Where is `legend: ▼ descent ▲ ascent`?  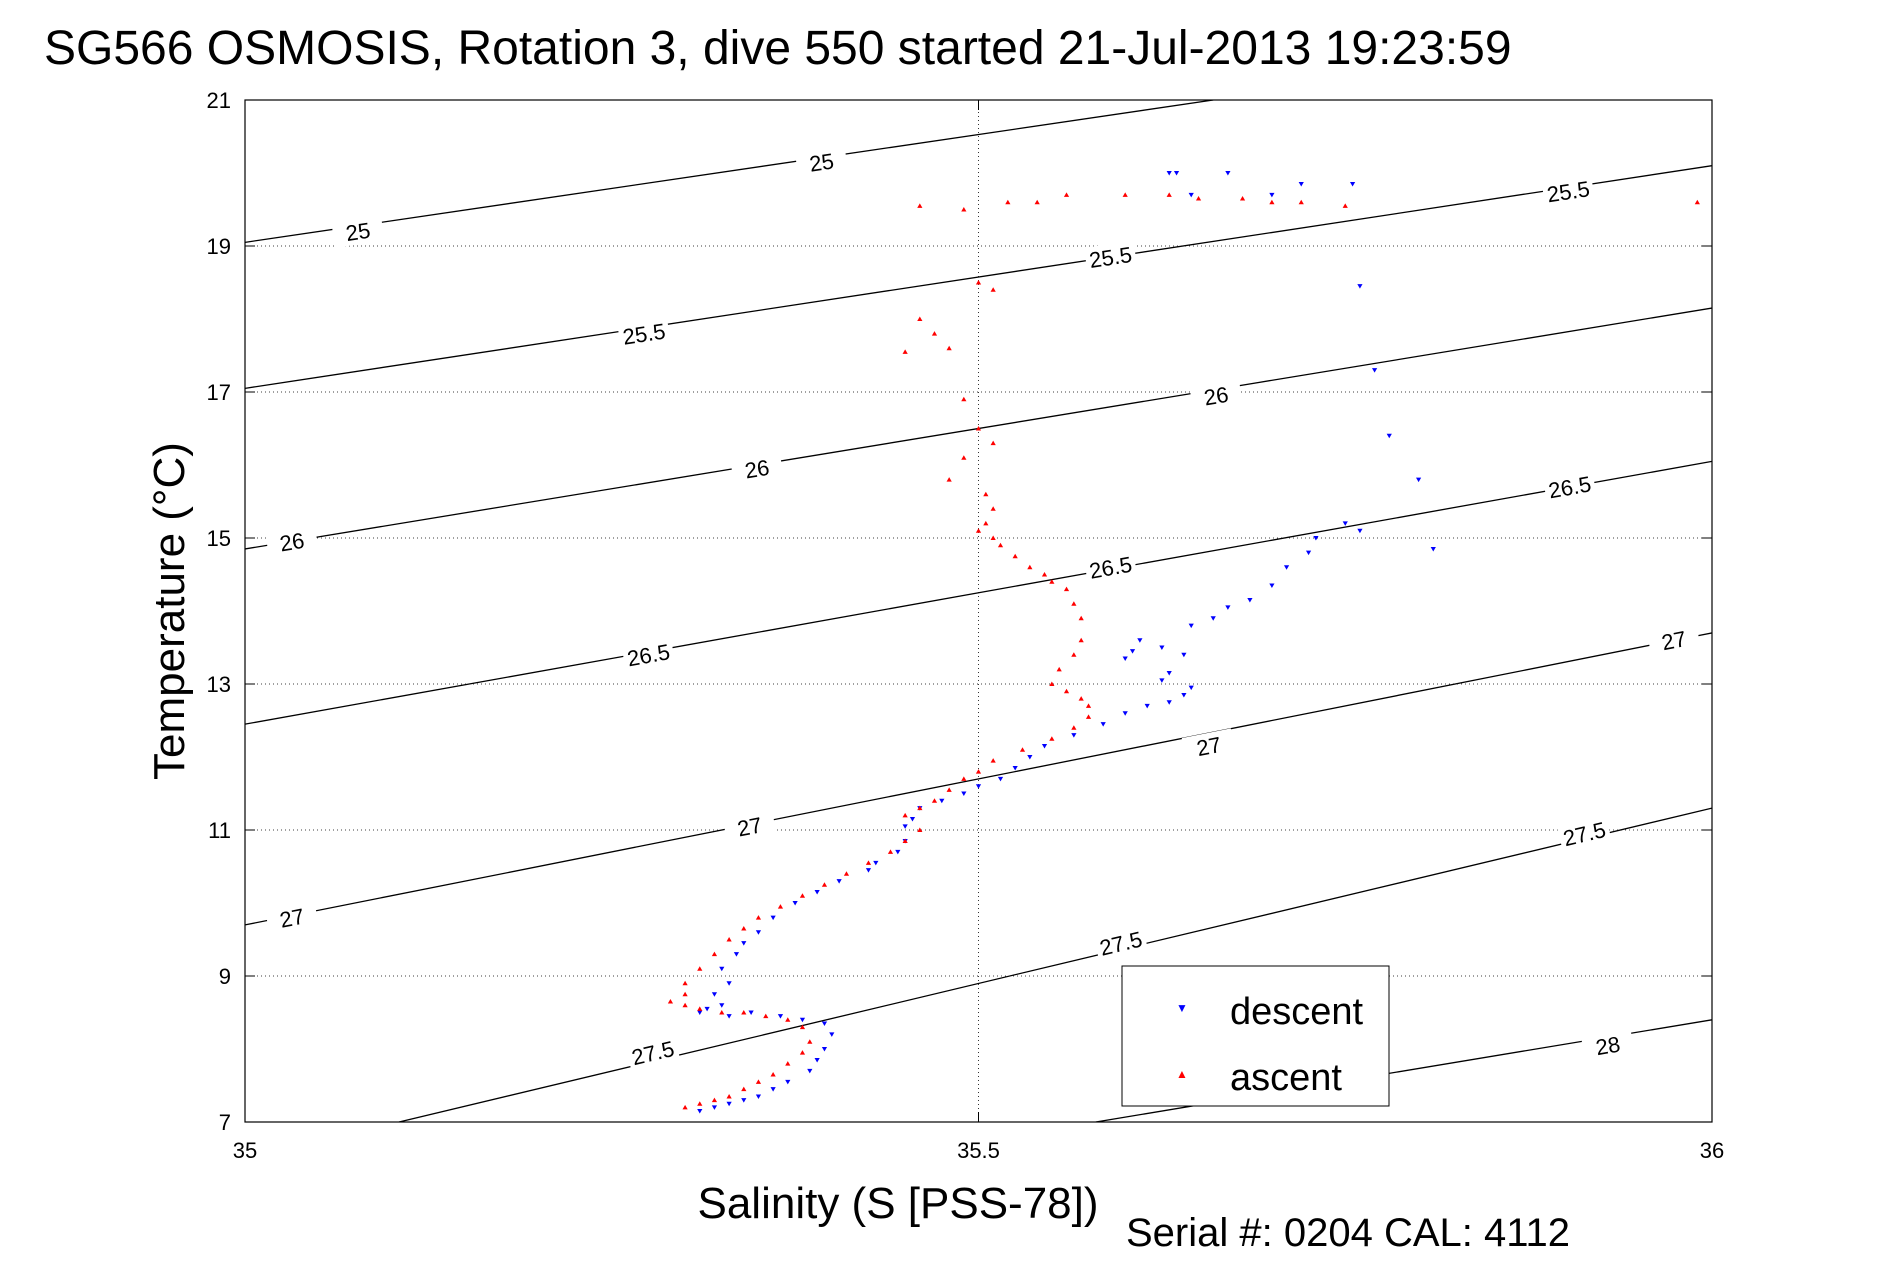 legend: ▼ descent ▲ ascent is located at coordinates (1255, 1036).